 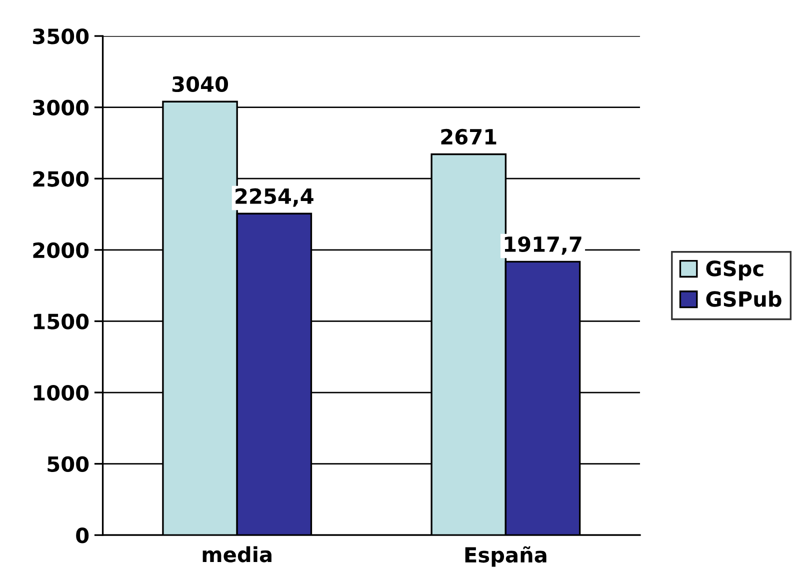 I want to click on x-tick-label: media, so click(x=237, y=554).